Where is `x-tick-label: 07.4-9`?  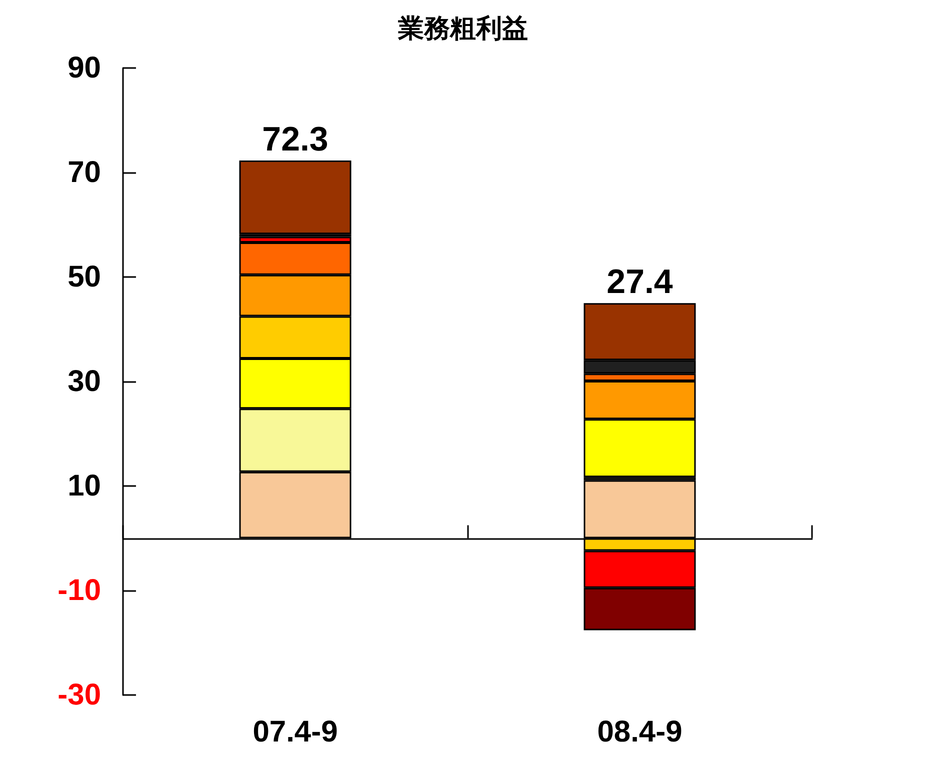
x-tick-label: 07.4-9 is located at coordinates (295, 732).